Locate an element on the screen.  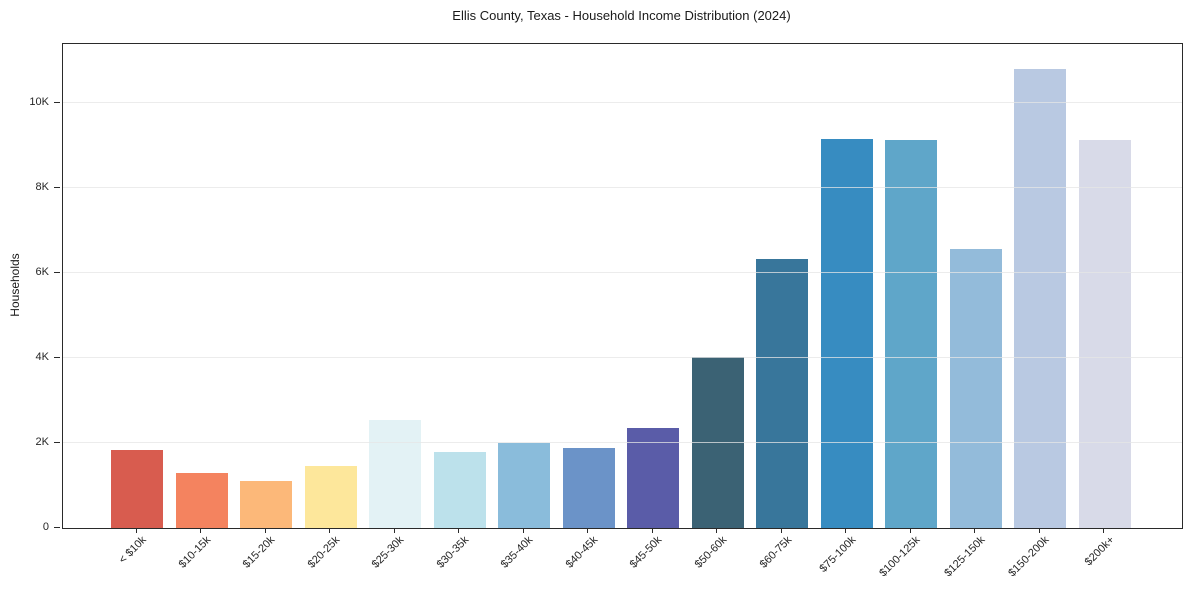
y-axis-label: Households is located at coordinates (15, 285).